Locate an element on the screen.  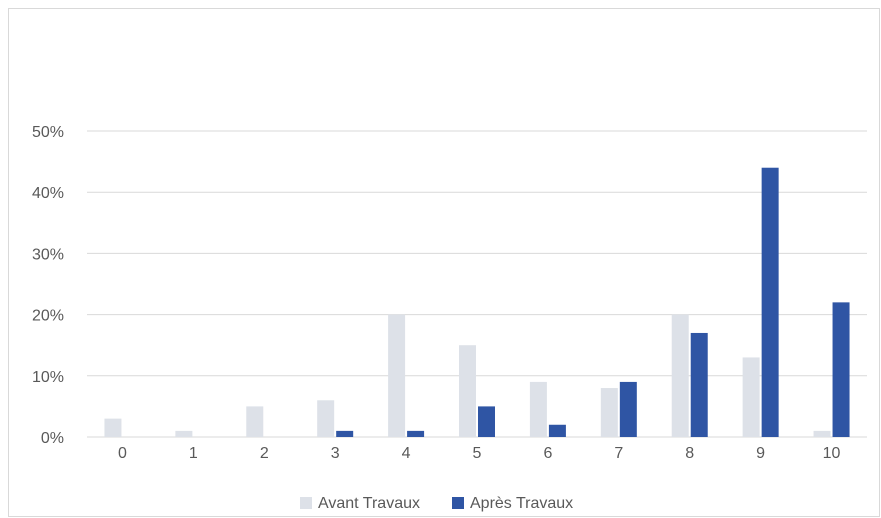
y-axis-tick-labels: 0% 10% 20% 30% 40% 50% is located at coordinates (48, 285).